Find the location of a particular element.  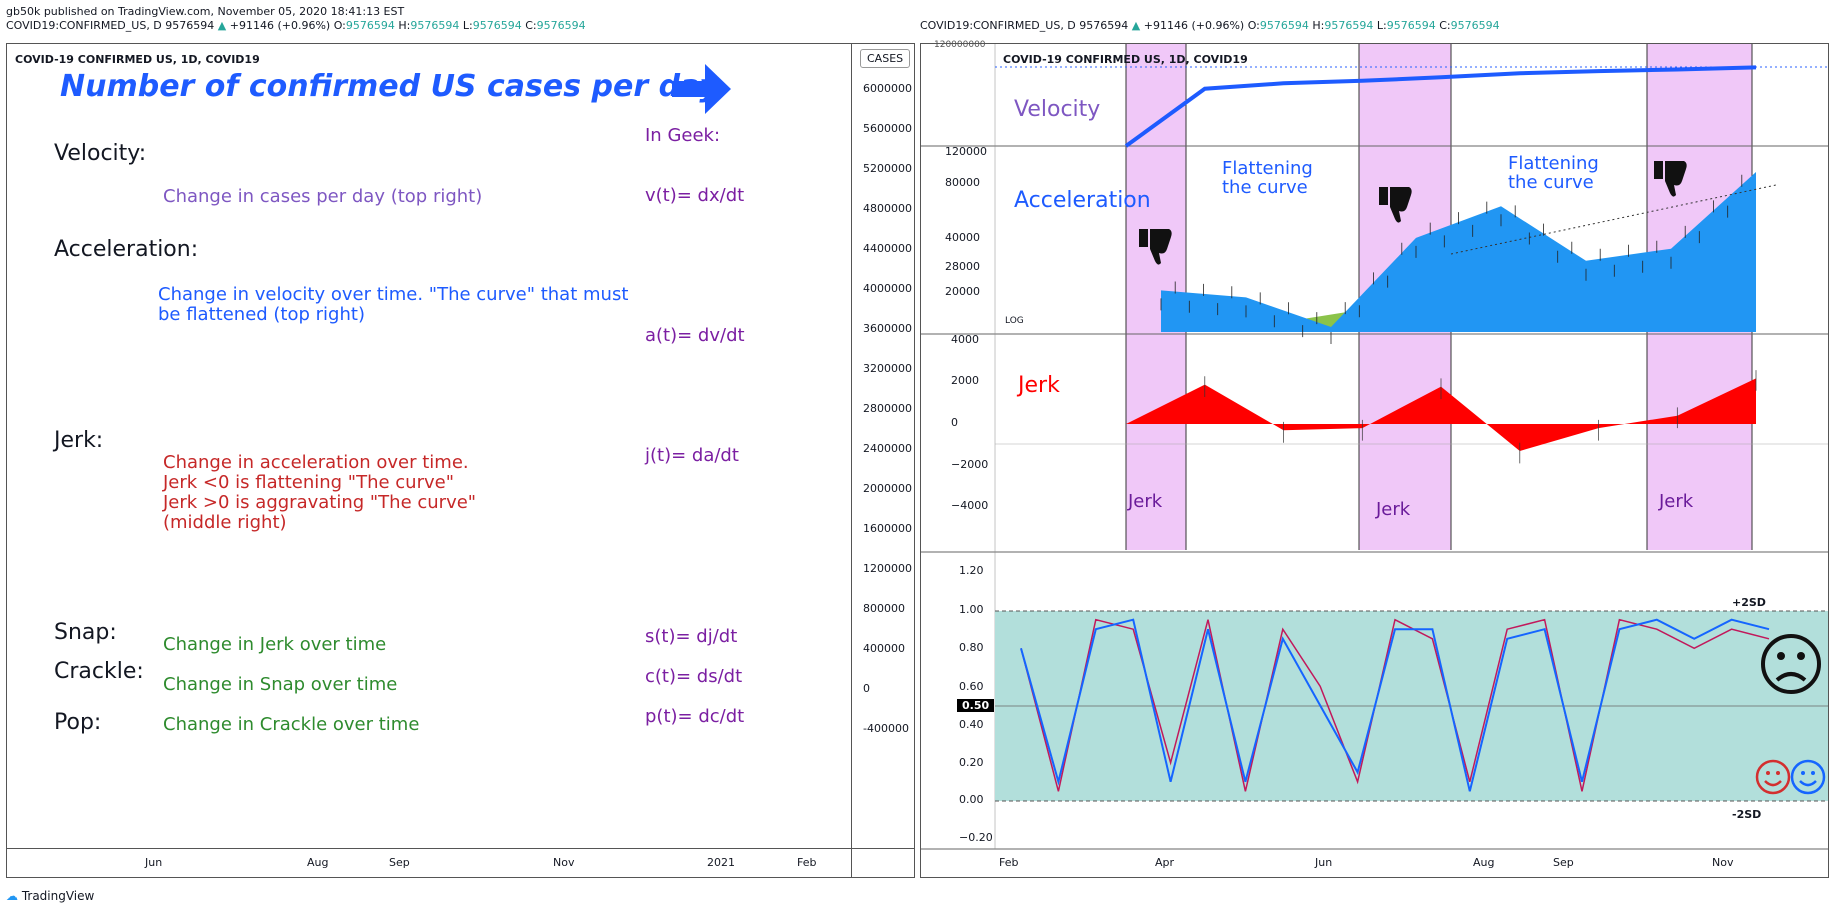

y-tick-label: 4800000 is located at coordinates (887, 208).